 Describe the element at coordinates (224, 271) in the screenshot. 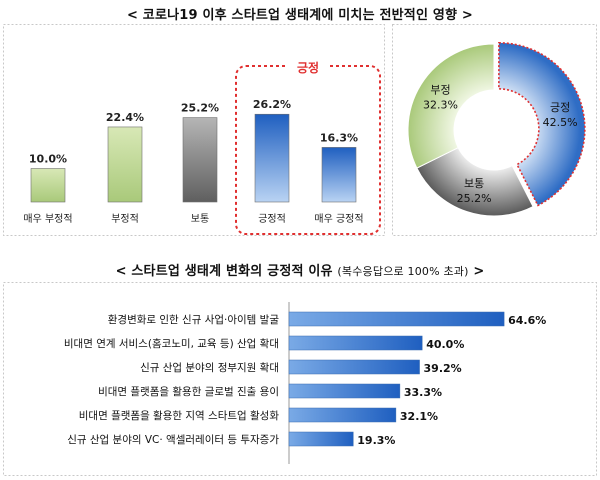

I see `bottom-chart-title-main: < 스타트업 생태계 변화의 긍정적 이유` at that location.